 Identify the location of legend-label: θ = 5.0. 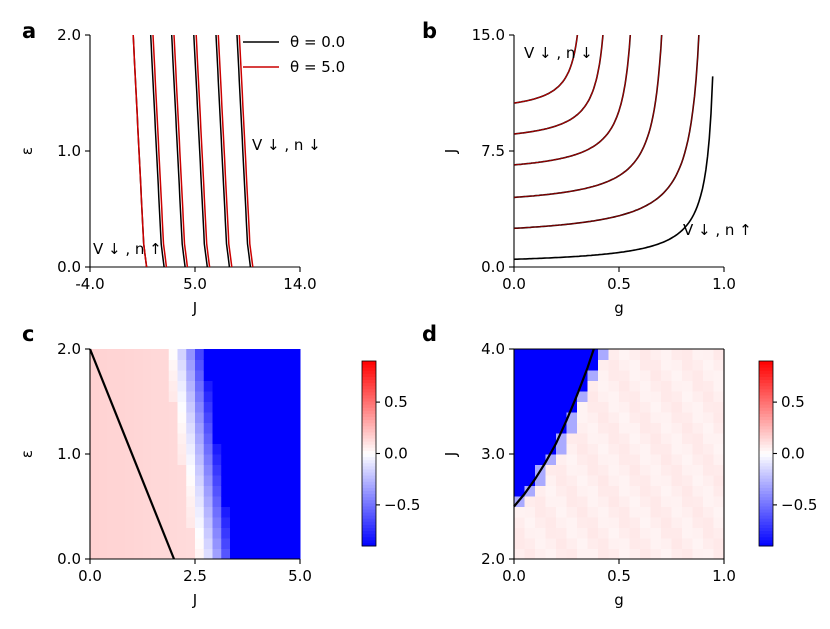
(317, 67).